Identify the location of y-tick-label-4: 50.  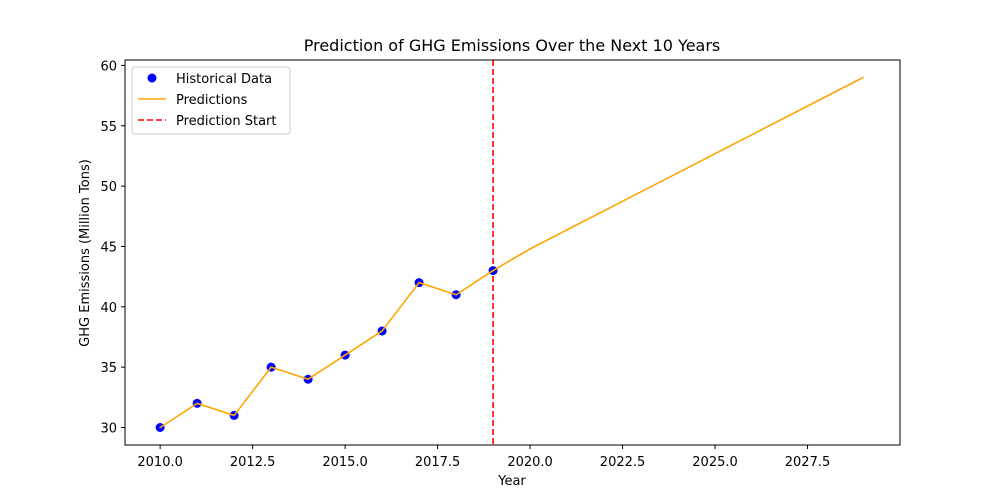
(108, 187).